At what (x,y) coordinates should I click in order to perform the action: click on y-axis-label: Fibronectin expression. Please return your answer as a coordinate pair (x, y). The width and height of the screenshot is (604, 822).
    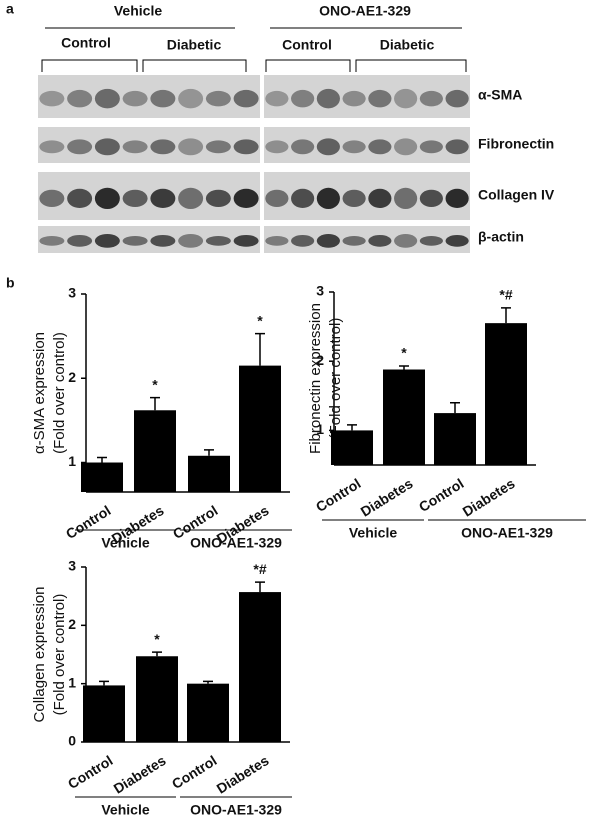
    Looking at the image, I should click on (315, 378).